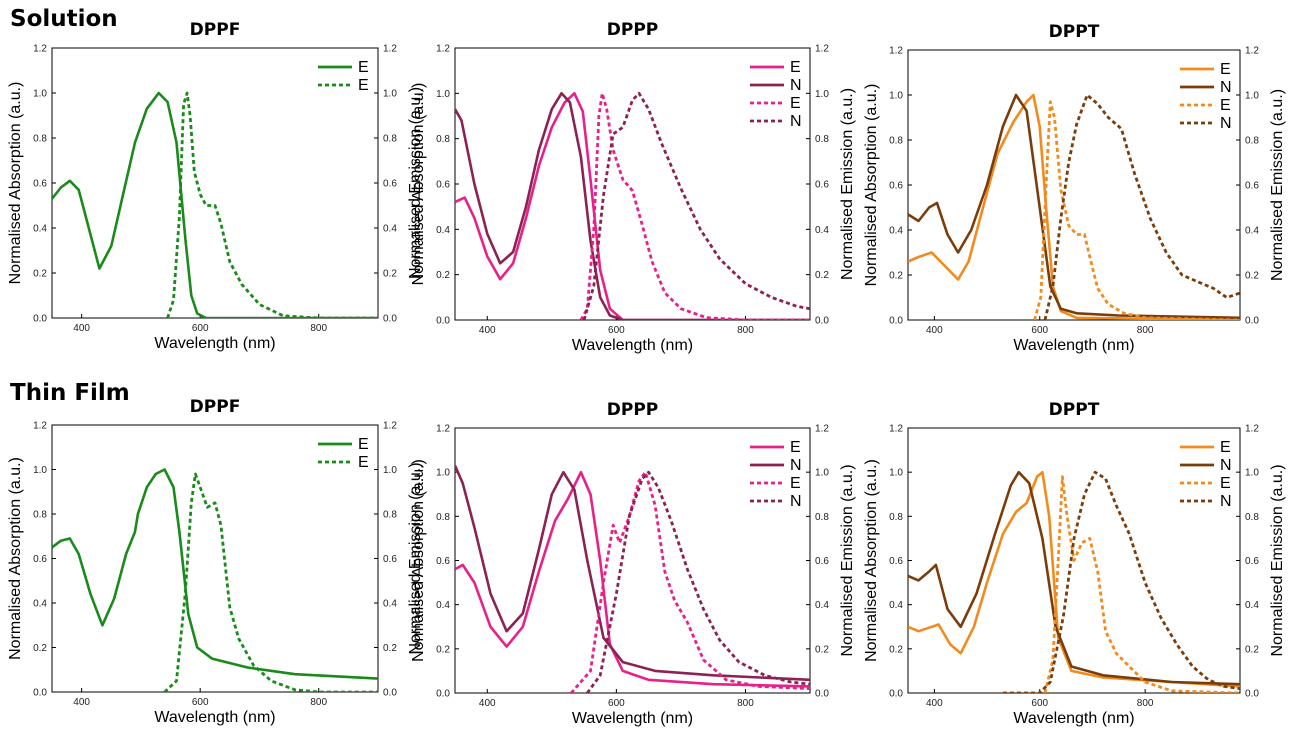 This screenshot has height=734, width=1289. What do you see at coordinates (64, 19) in the screenshot?
I see `row-label-solution: Solution` at bounding box center [64, 19].